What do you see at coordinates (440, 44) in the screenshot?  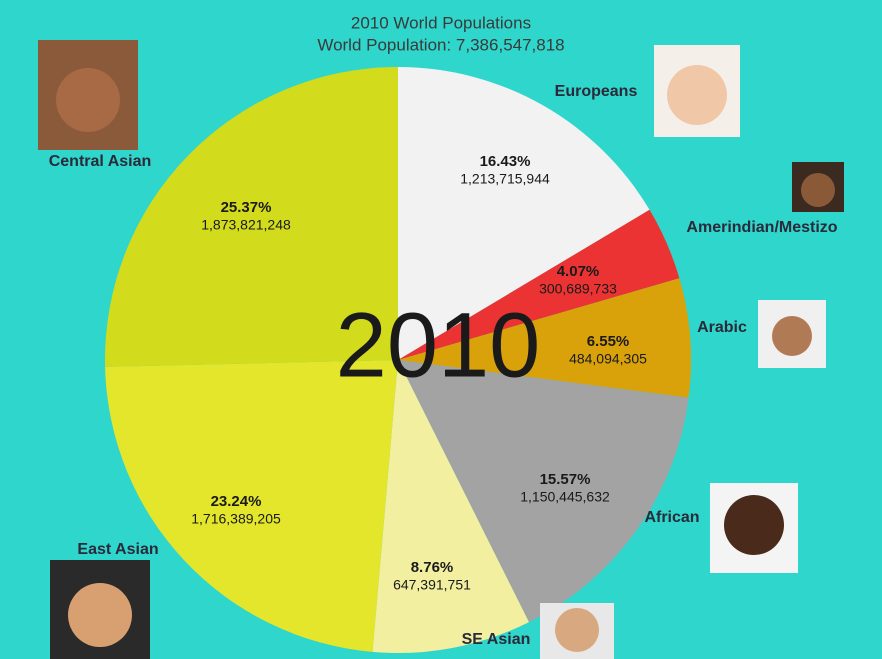 I see `chart-subtitle: World Population: 7,386,547,818` at bounding box center [440, 44].